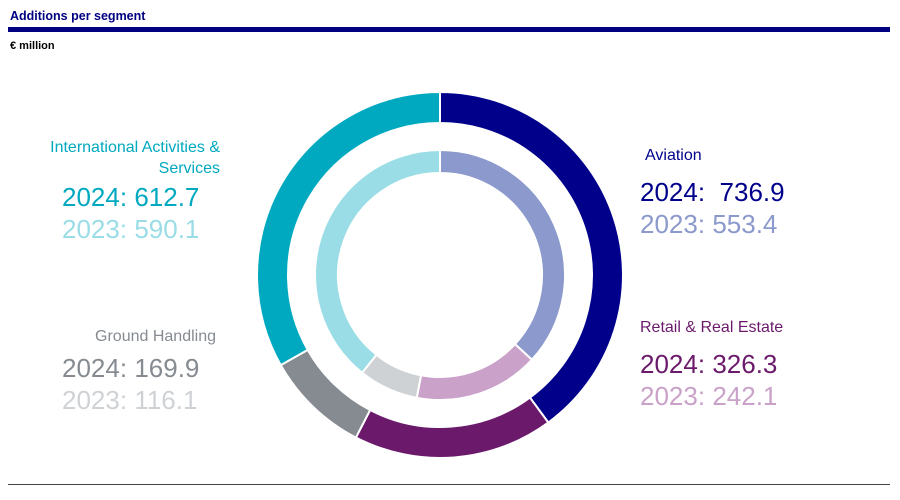  Describe the element at coordinates (130, 384) in the screenshot. I see `segment-values-ground-handling: 2024: 169.9 2023: 116.1` at that location.